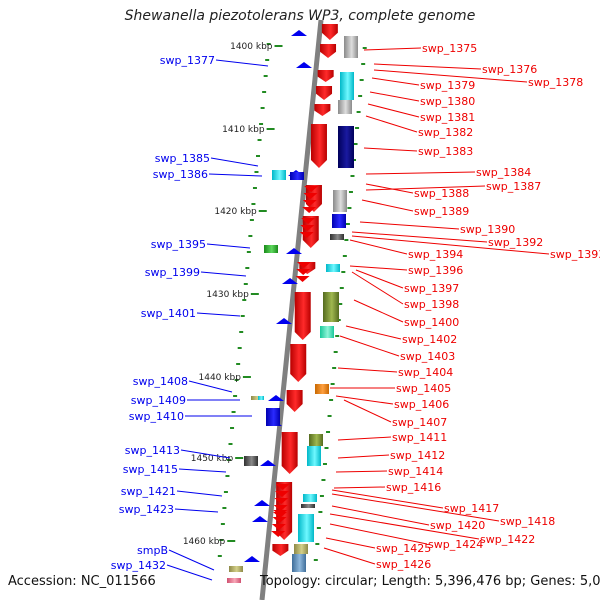 The image size is (600, 600). What do you see at coordinates (227, 295) in the screenshot?
I see `scale-label: 1430 kbp` at bounding box center [227, 295].